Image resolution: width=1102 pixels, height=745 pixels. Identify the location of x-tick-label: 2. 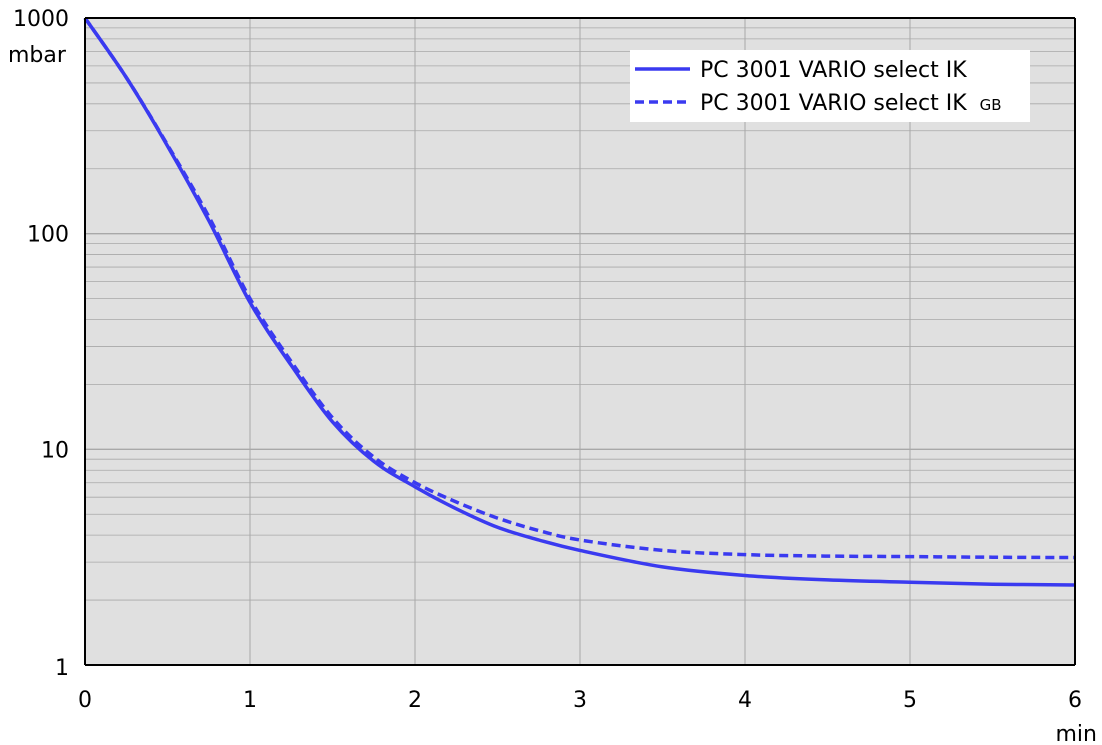
(415, 700).